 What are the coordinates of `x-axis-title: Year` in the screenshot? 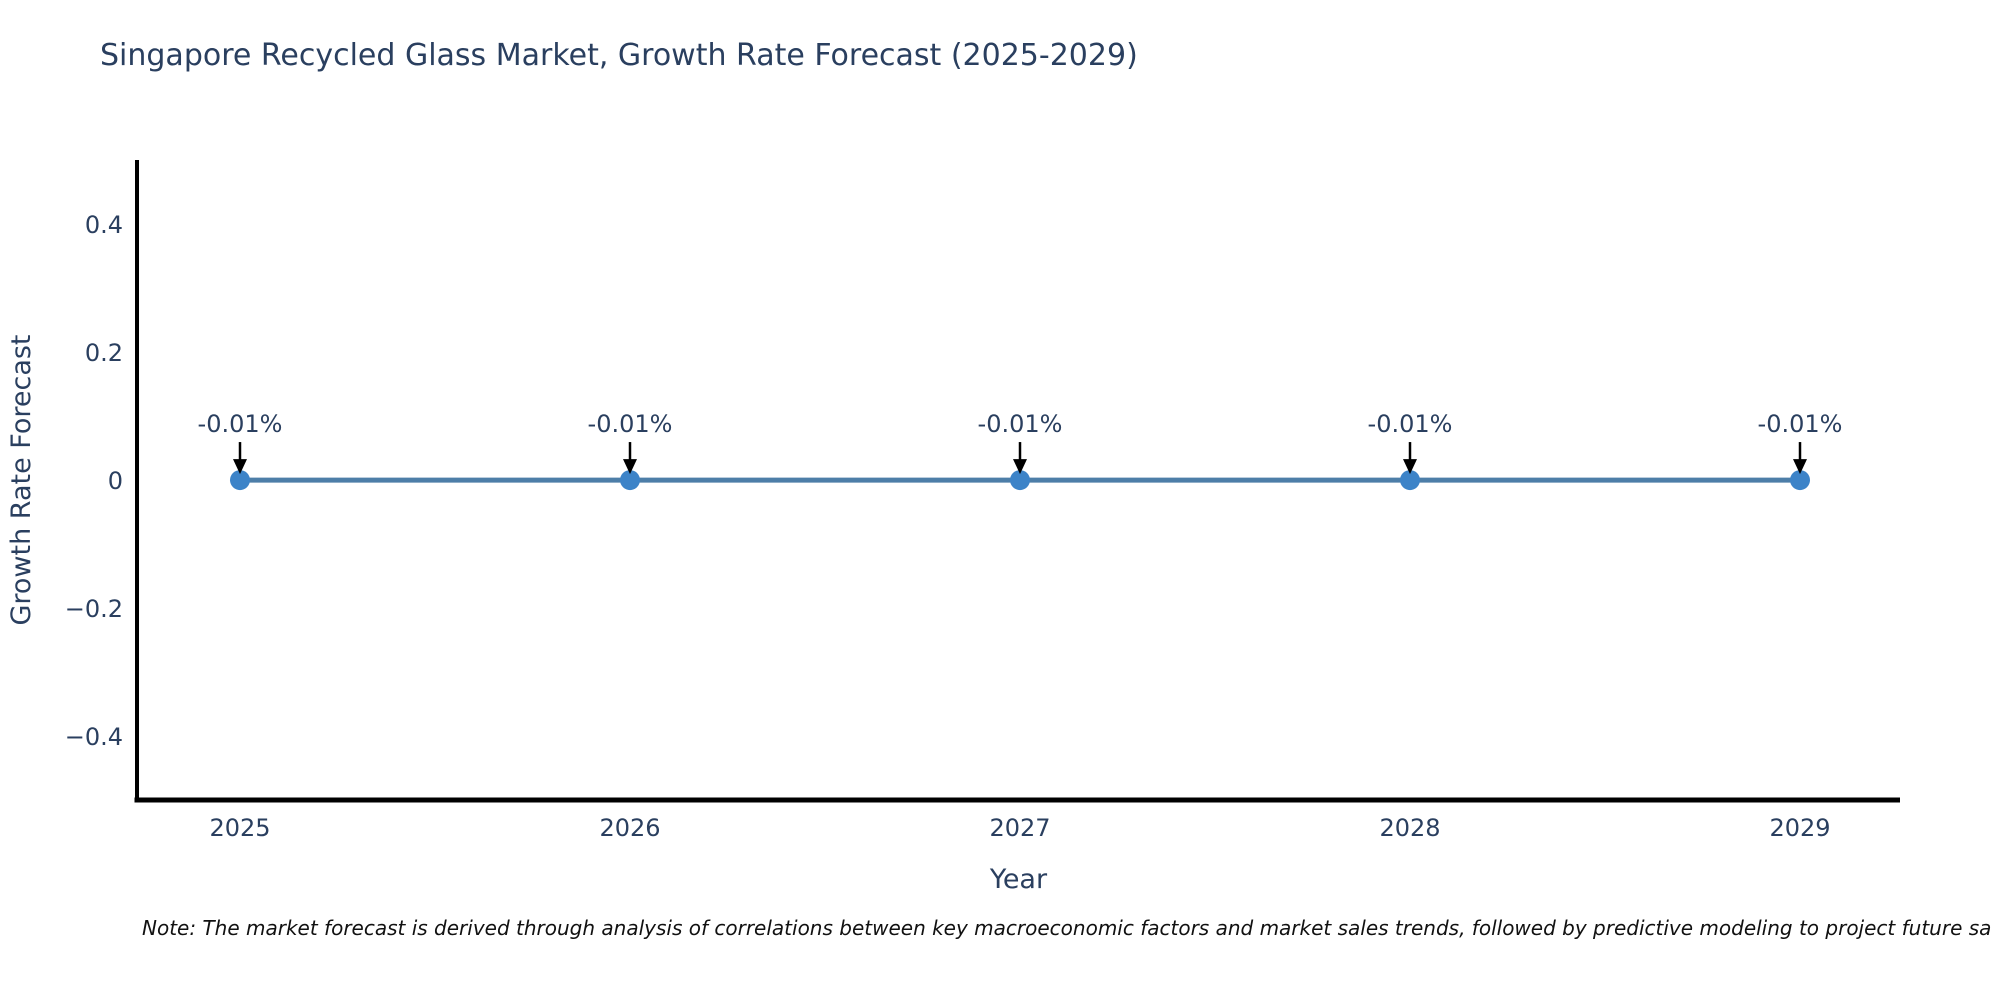 It's located at (1018, 879).